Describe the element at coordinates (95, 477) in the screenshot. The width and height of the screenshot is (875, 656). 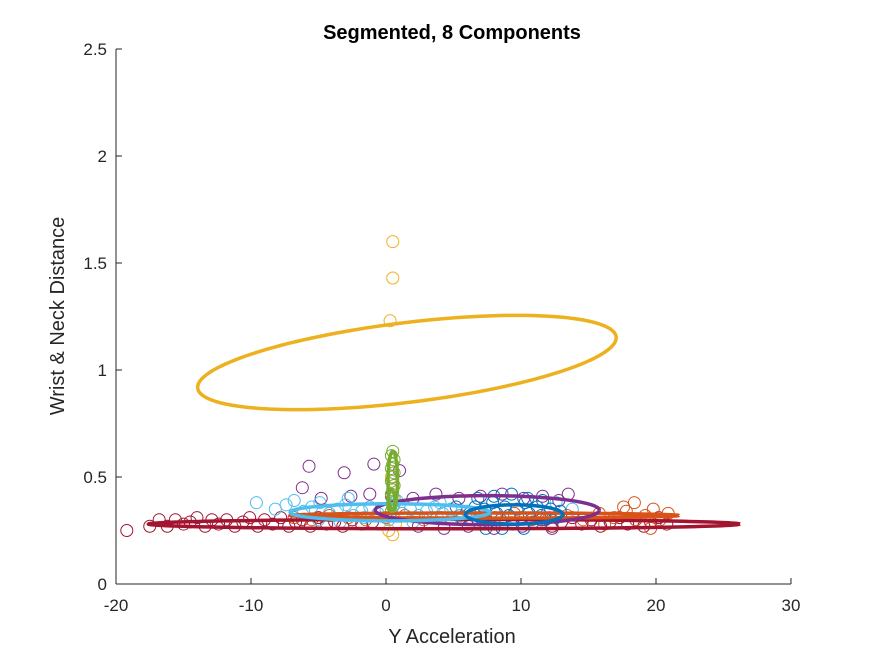
I see `y-tick-label: 0.5` at that location.